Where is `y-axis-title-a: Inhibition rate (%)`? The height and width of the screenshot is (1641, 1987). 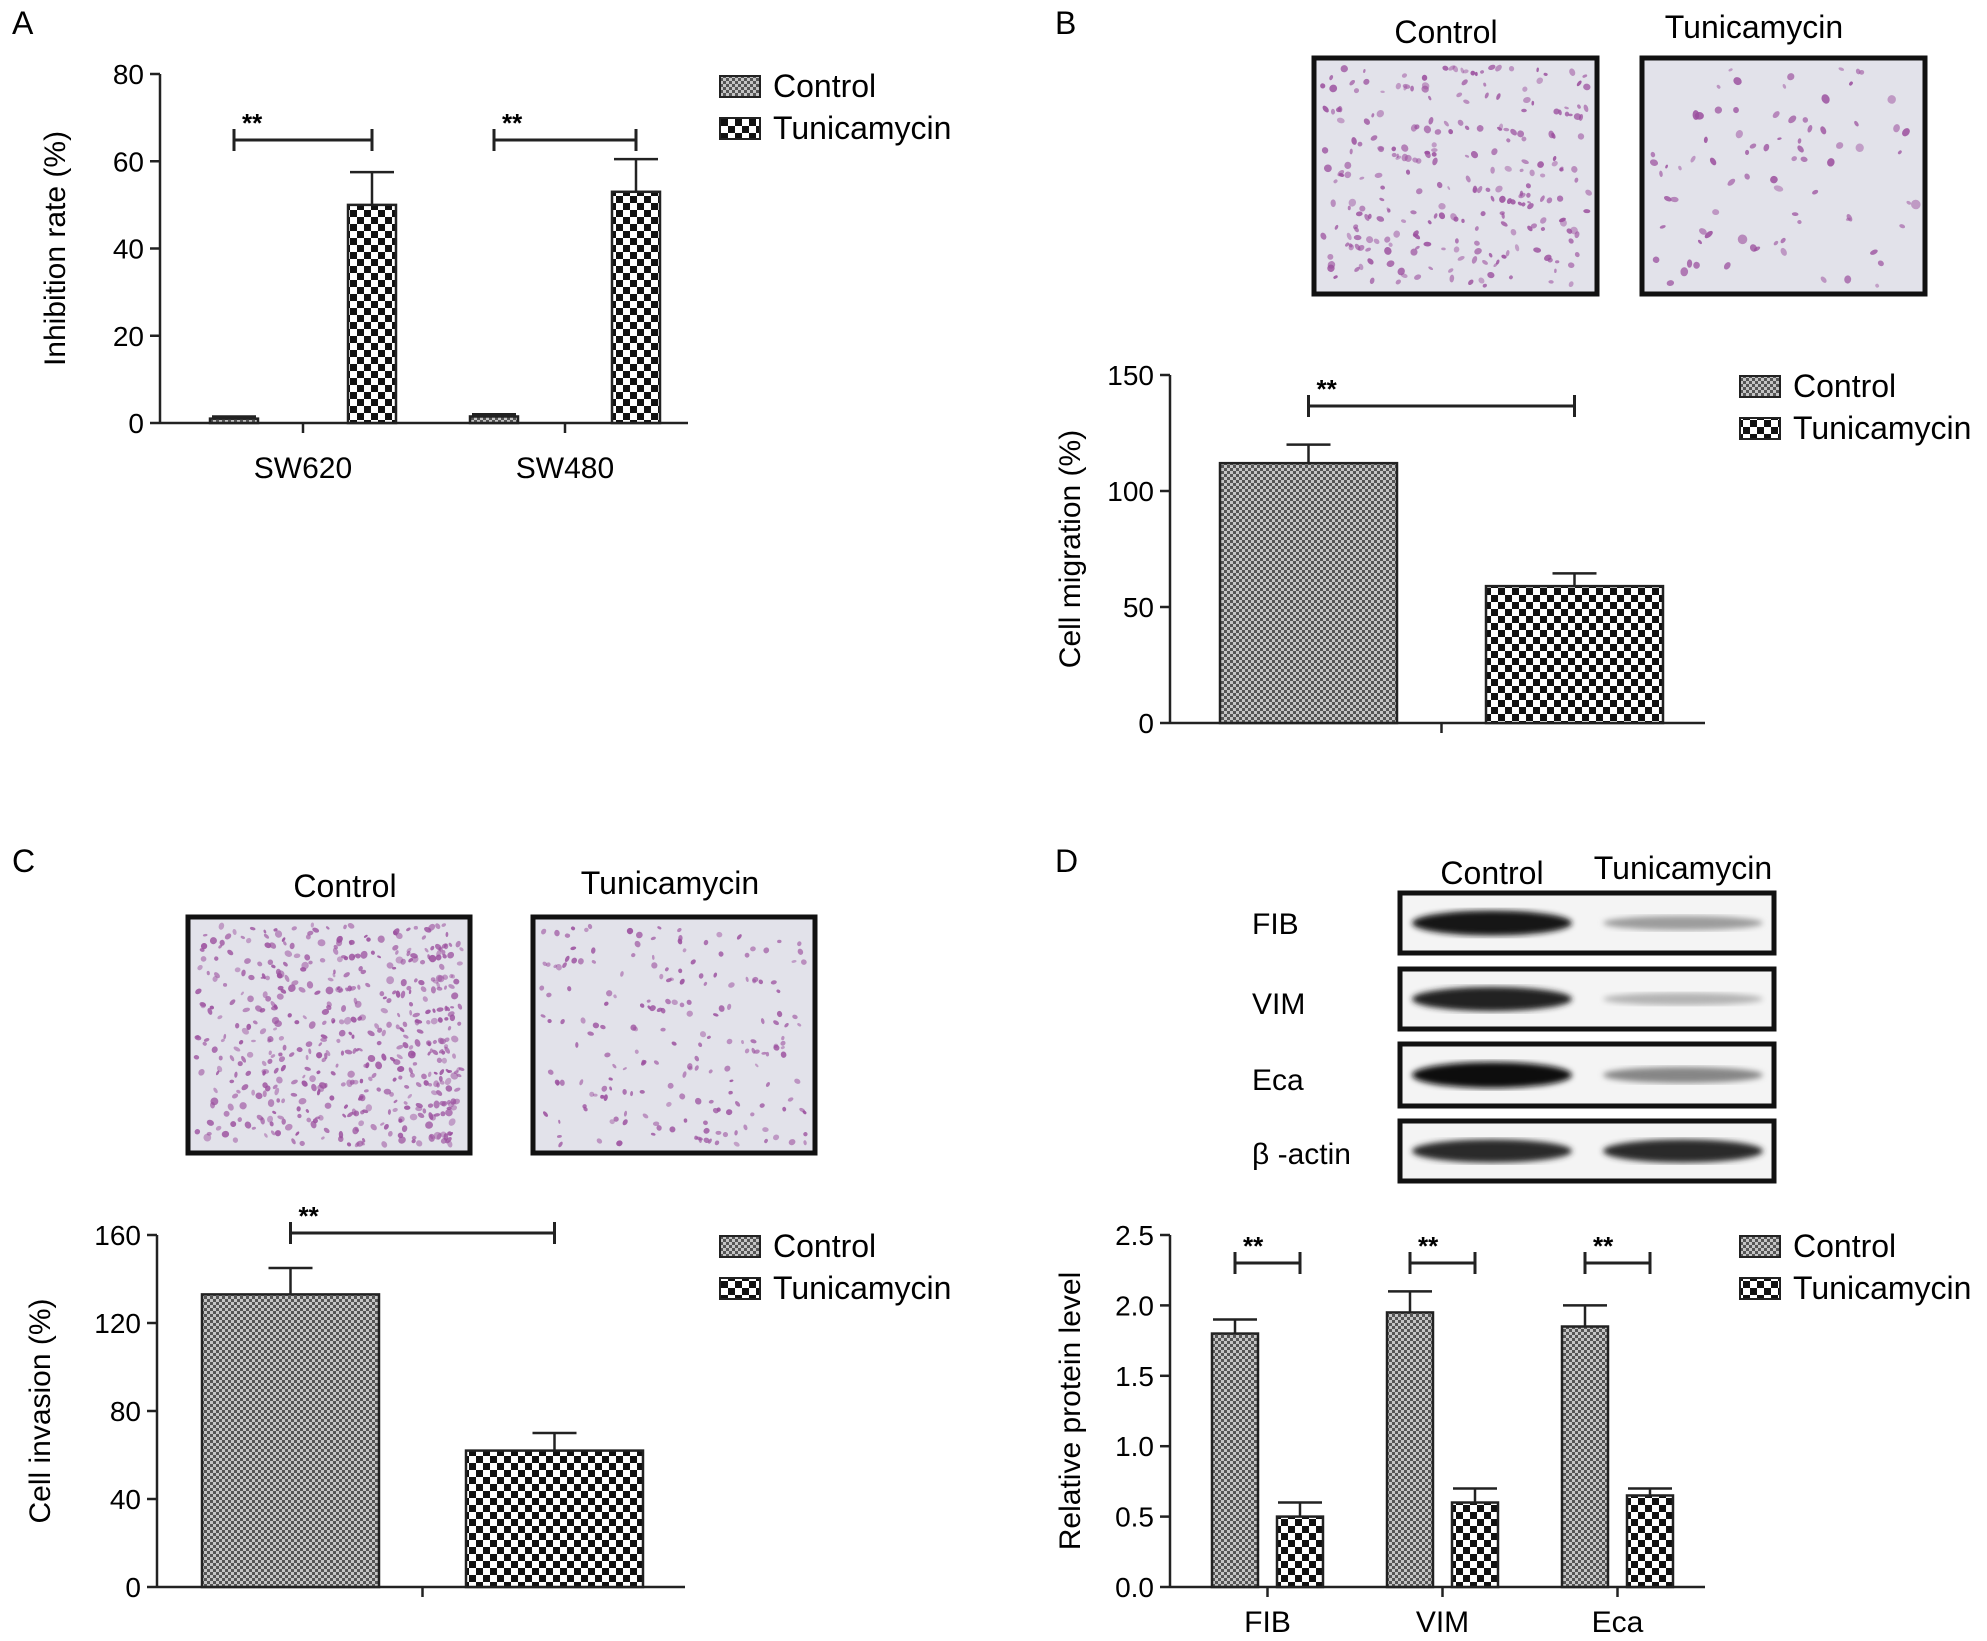
y-axis-title-a: Inhibition rate (%) is located at coordinates (55, 248).